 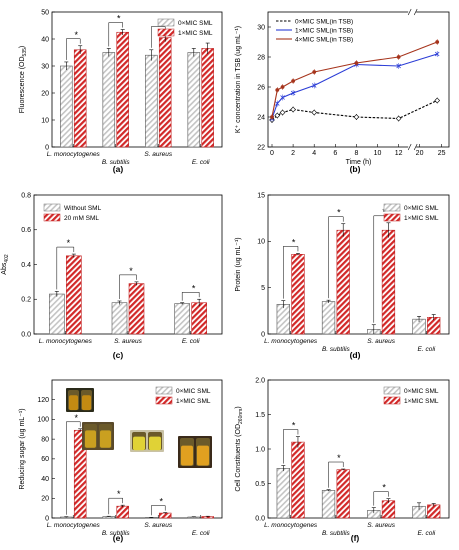 What do you see at coordinates (293, 153) in the screenshot?
I see `x-tick-label: 2` at bounding box center [293, 153].